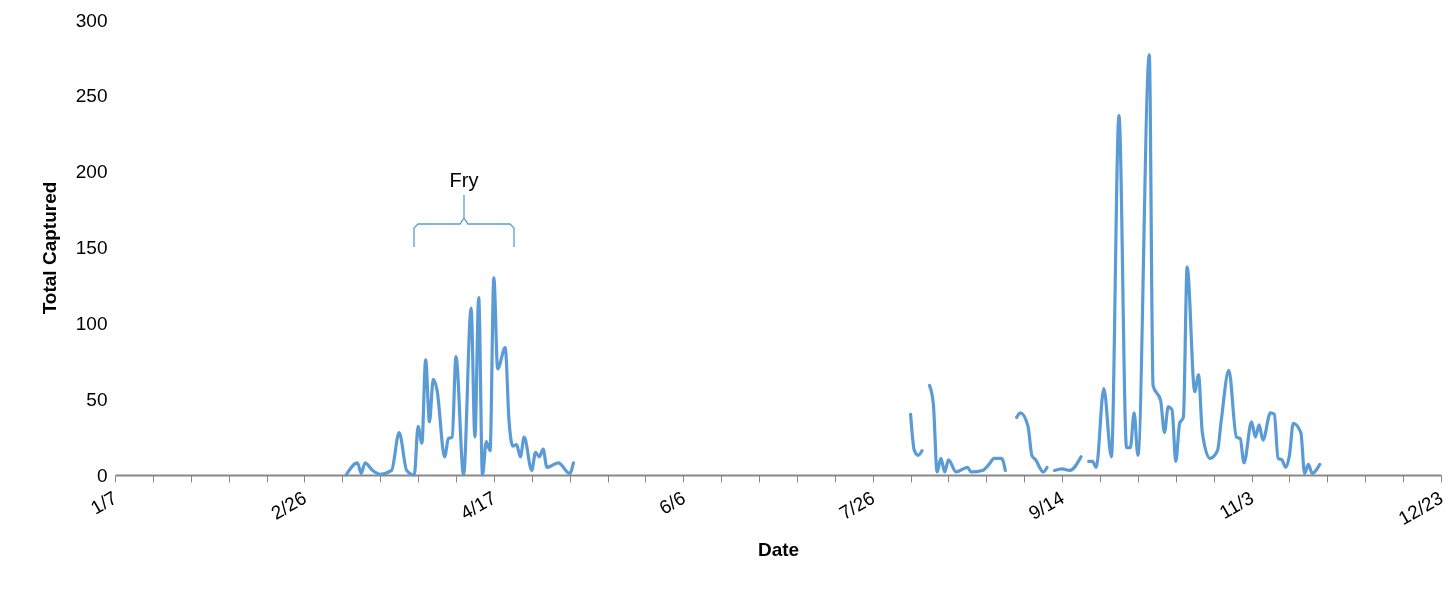 Image resolution: width=1451 pixels, height=592 pixels. What do you see at coordinates (91, 247) in the screenshot?
I see `y-tick-label: 150` at bounding box center [91, 247].